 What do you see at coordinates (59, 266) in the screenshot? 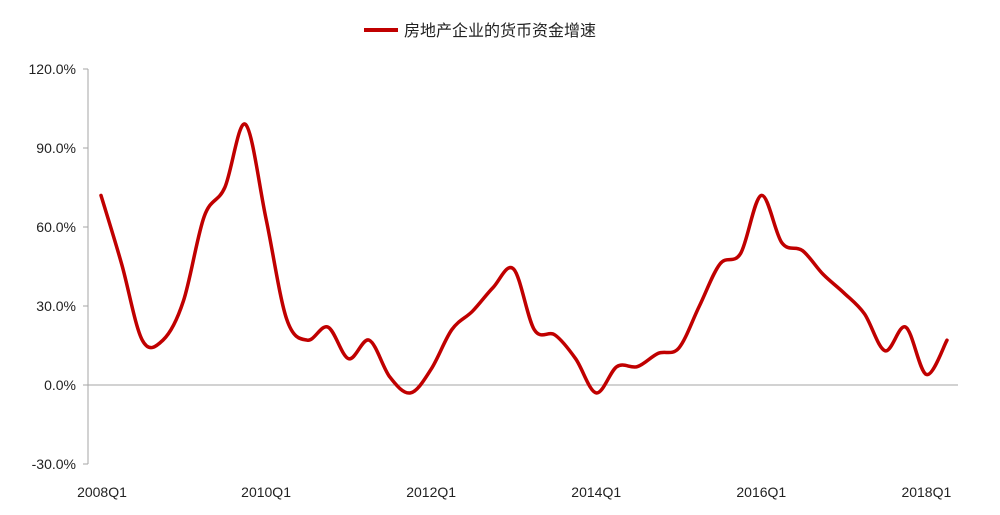
I see `y-axis: -30.0% 0.0% 30.0% 60.0% 90.0% 120.0%` at bounding box center [59, 266].